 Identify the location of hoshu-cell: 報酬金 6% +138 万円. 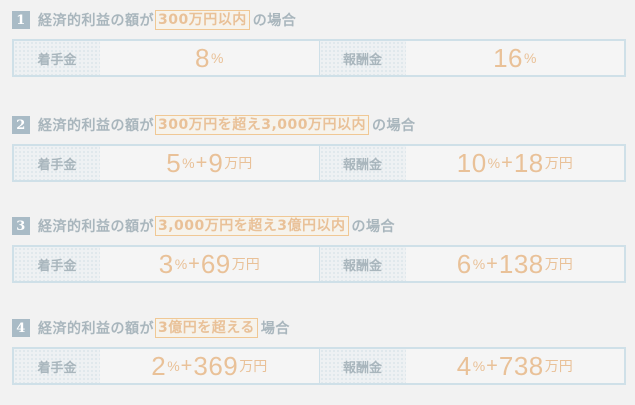
(471, 264).